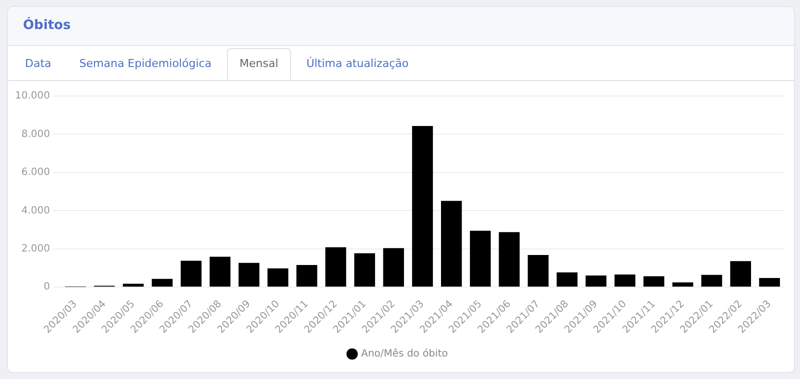 The image size is (800, 379). I want to click on y-tick-label: 6.000, so click(35, 172).